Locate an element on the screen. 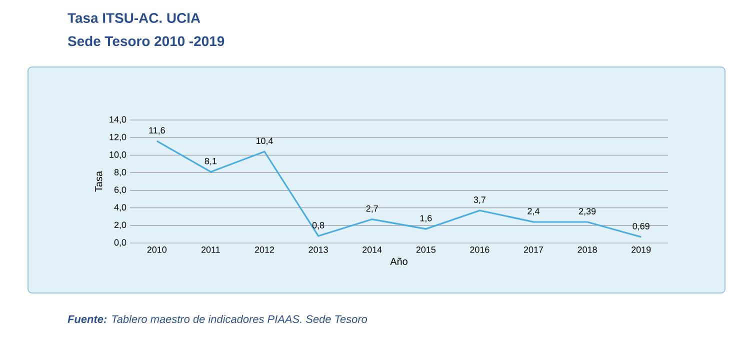 This screenshot has width=750, height=341. y-tick-label: 4,0 is located at coordinates (120, 208).